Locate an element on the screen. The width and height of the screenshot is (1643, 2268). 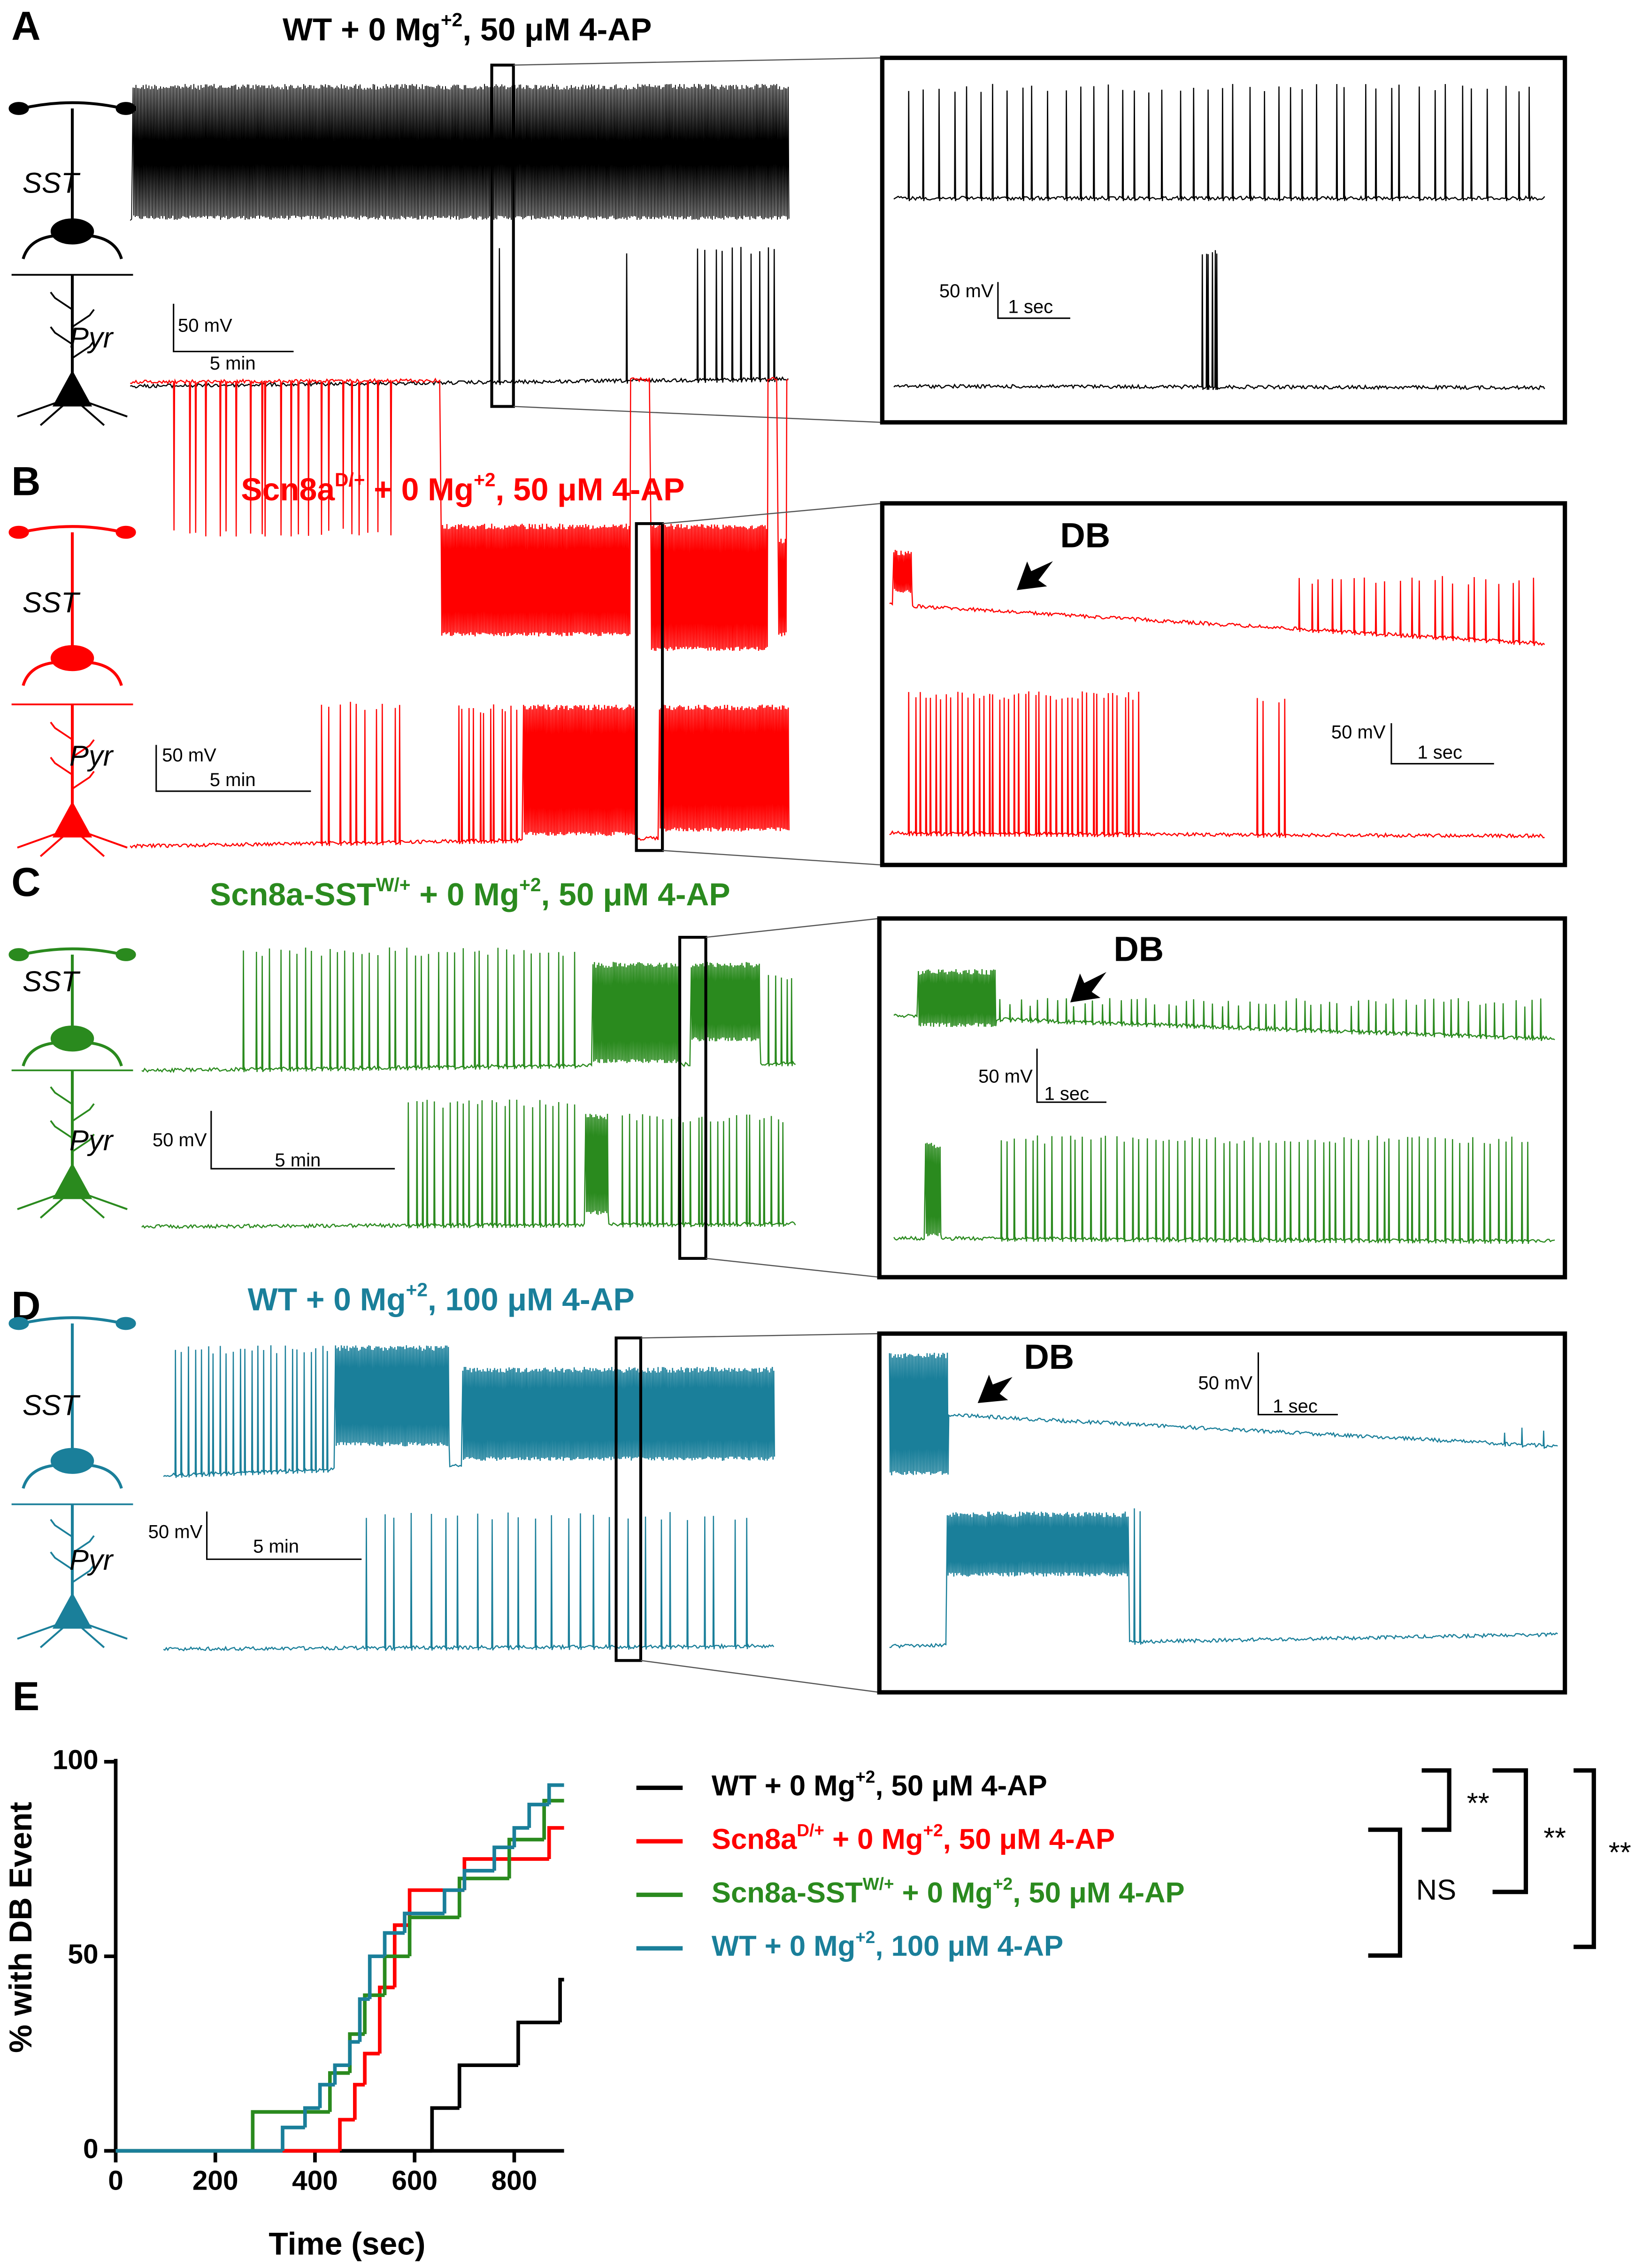
panel-title-part: Scn8a-SST is located at coordinates (293, 895).